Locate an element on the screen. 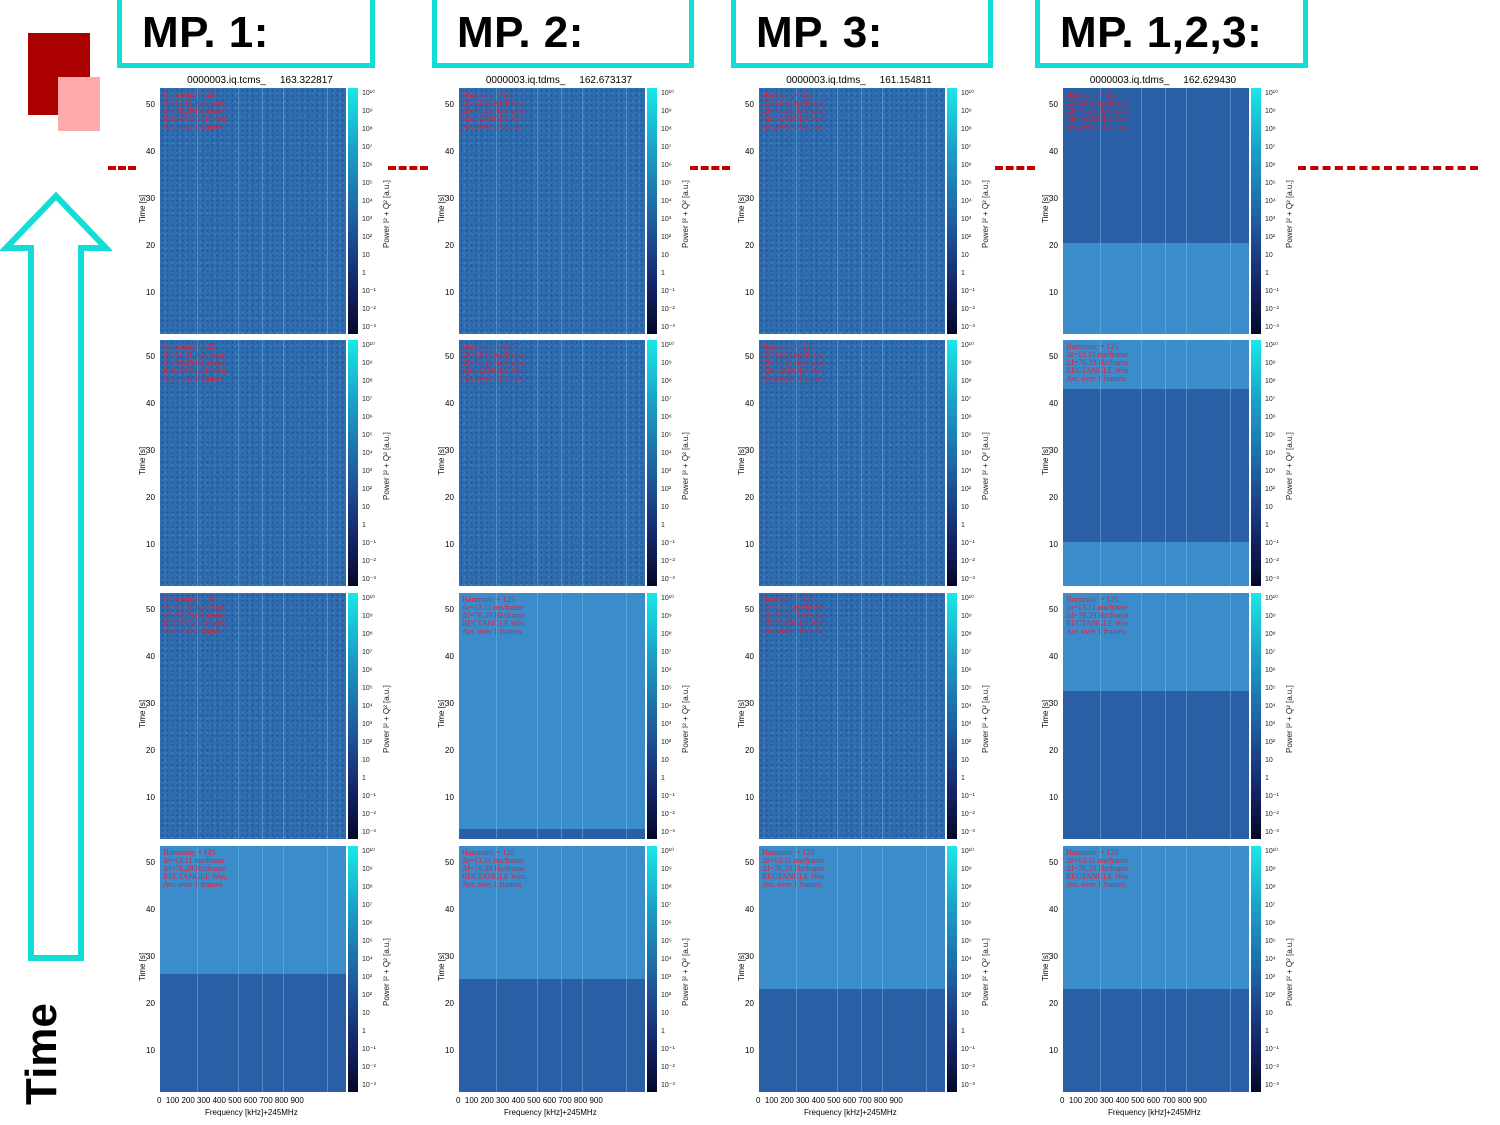  x-axis-label: Frequency [kHz]+245MHz is located at coordinates (850, 1112).